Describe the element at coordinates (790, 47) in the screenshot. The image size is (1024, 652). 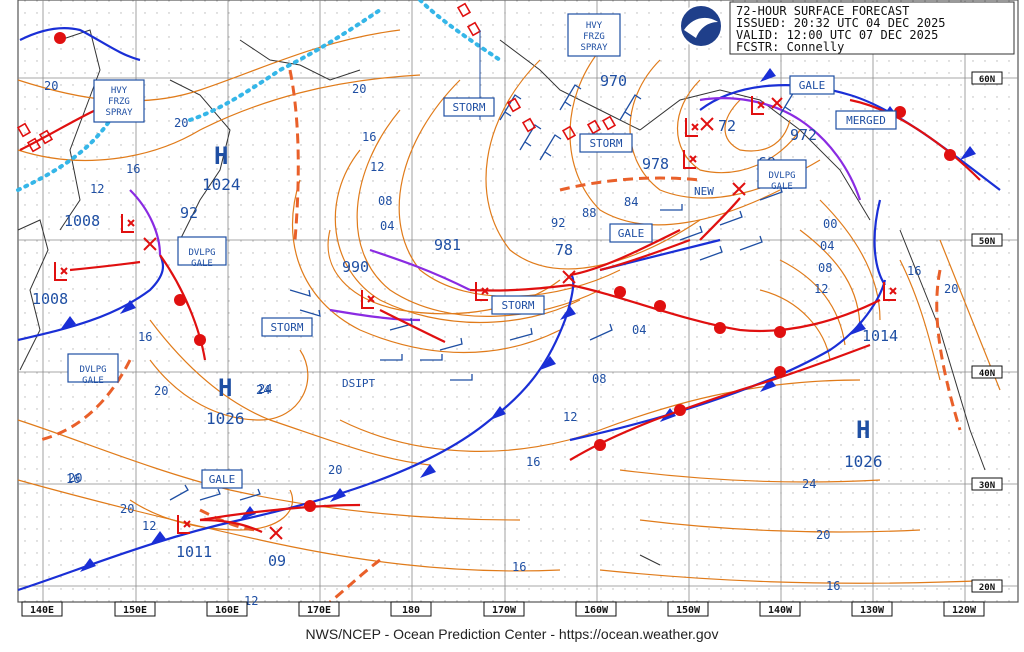
I see `header-forecaster: FCSTR: Connelly` at that location.